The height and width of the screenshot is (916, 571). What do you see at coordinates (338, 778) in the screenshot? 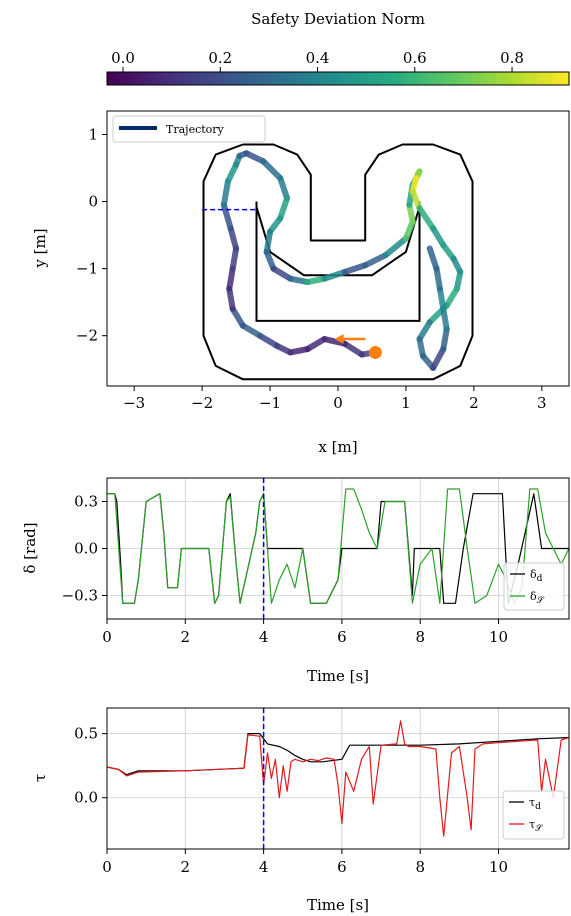
I see `throttle-frame` at bounding box center [338, 778].